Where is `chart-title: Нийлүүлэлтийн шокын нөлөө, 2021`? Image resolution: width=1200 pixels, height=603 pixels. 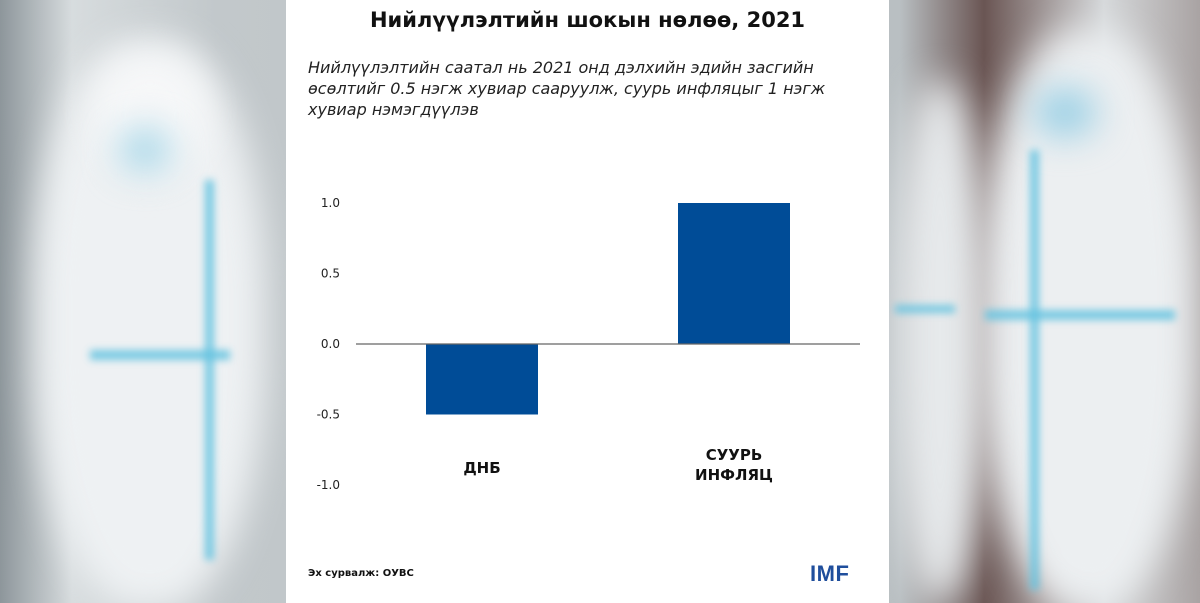
chart-title: Нийлүүлэлтийн шокын нөлөө, 2021 is located at coordinates (587, 20).